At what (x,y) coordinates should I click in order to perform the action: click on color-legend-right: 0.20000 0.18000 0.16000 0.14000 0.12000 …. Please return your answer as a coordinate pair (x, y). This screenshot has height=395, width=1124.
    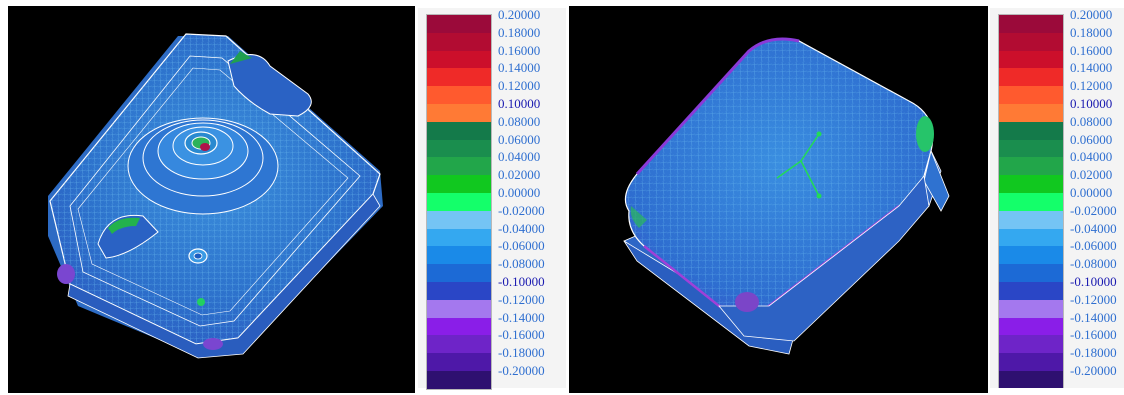
    Looking at the image, I should click on (1057, 198).